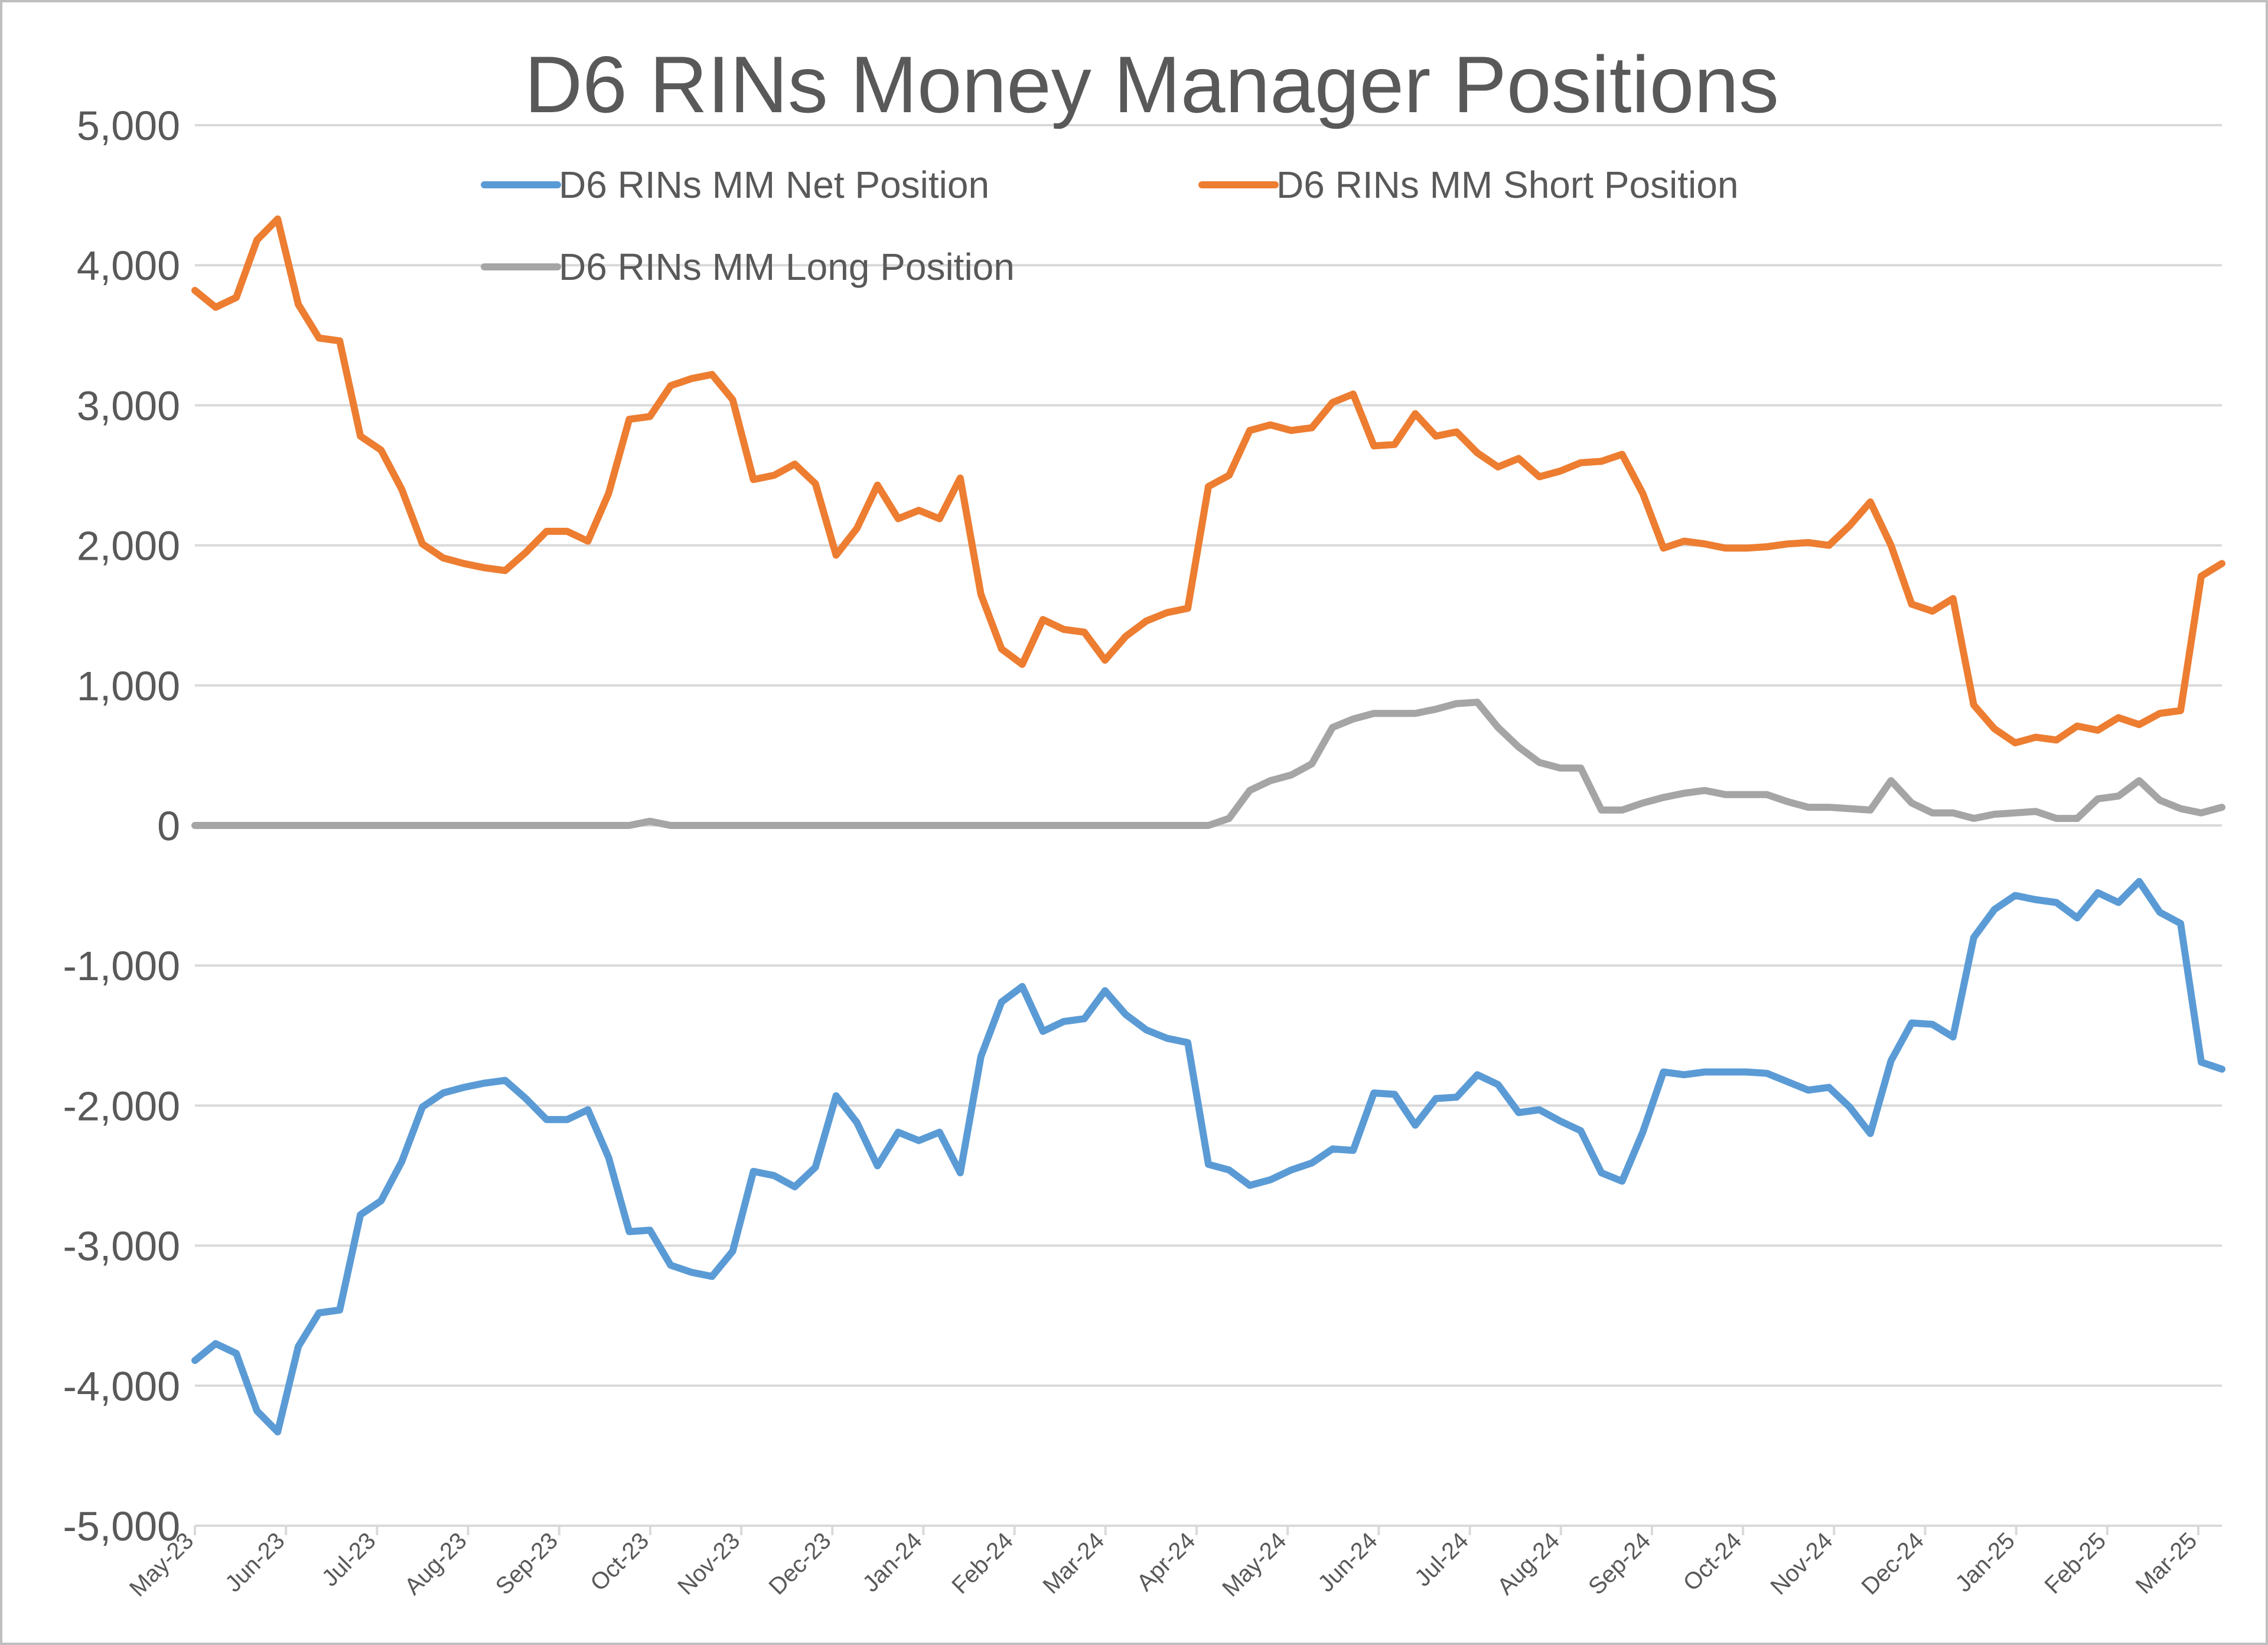 The height and width of the screenshot is (1645, 2268). What do you see at coordinates (619, 1561) in the screenshot?
I see `x-tick-label: Oct-23` at bounding box center [619, 1561].